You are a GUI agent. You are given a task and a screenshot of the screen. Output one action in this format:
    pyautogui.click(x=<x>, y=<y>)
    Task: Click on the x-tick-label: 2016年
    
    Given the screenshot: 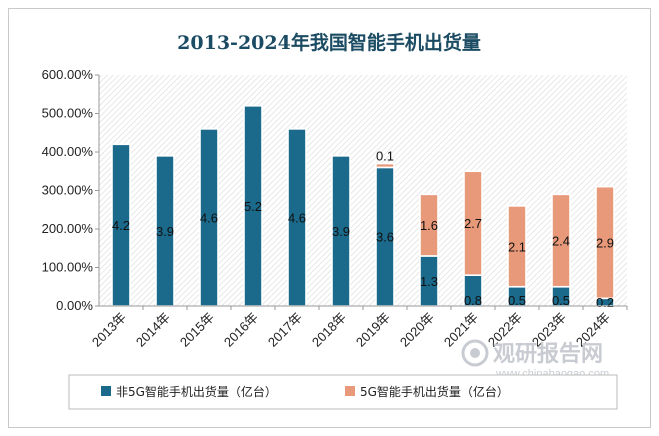 What is the action you would take?
    pyautogui.click(x=241, y=330)
    